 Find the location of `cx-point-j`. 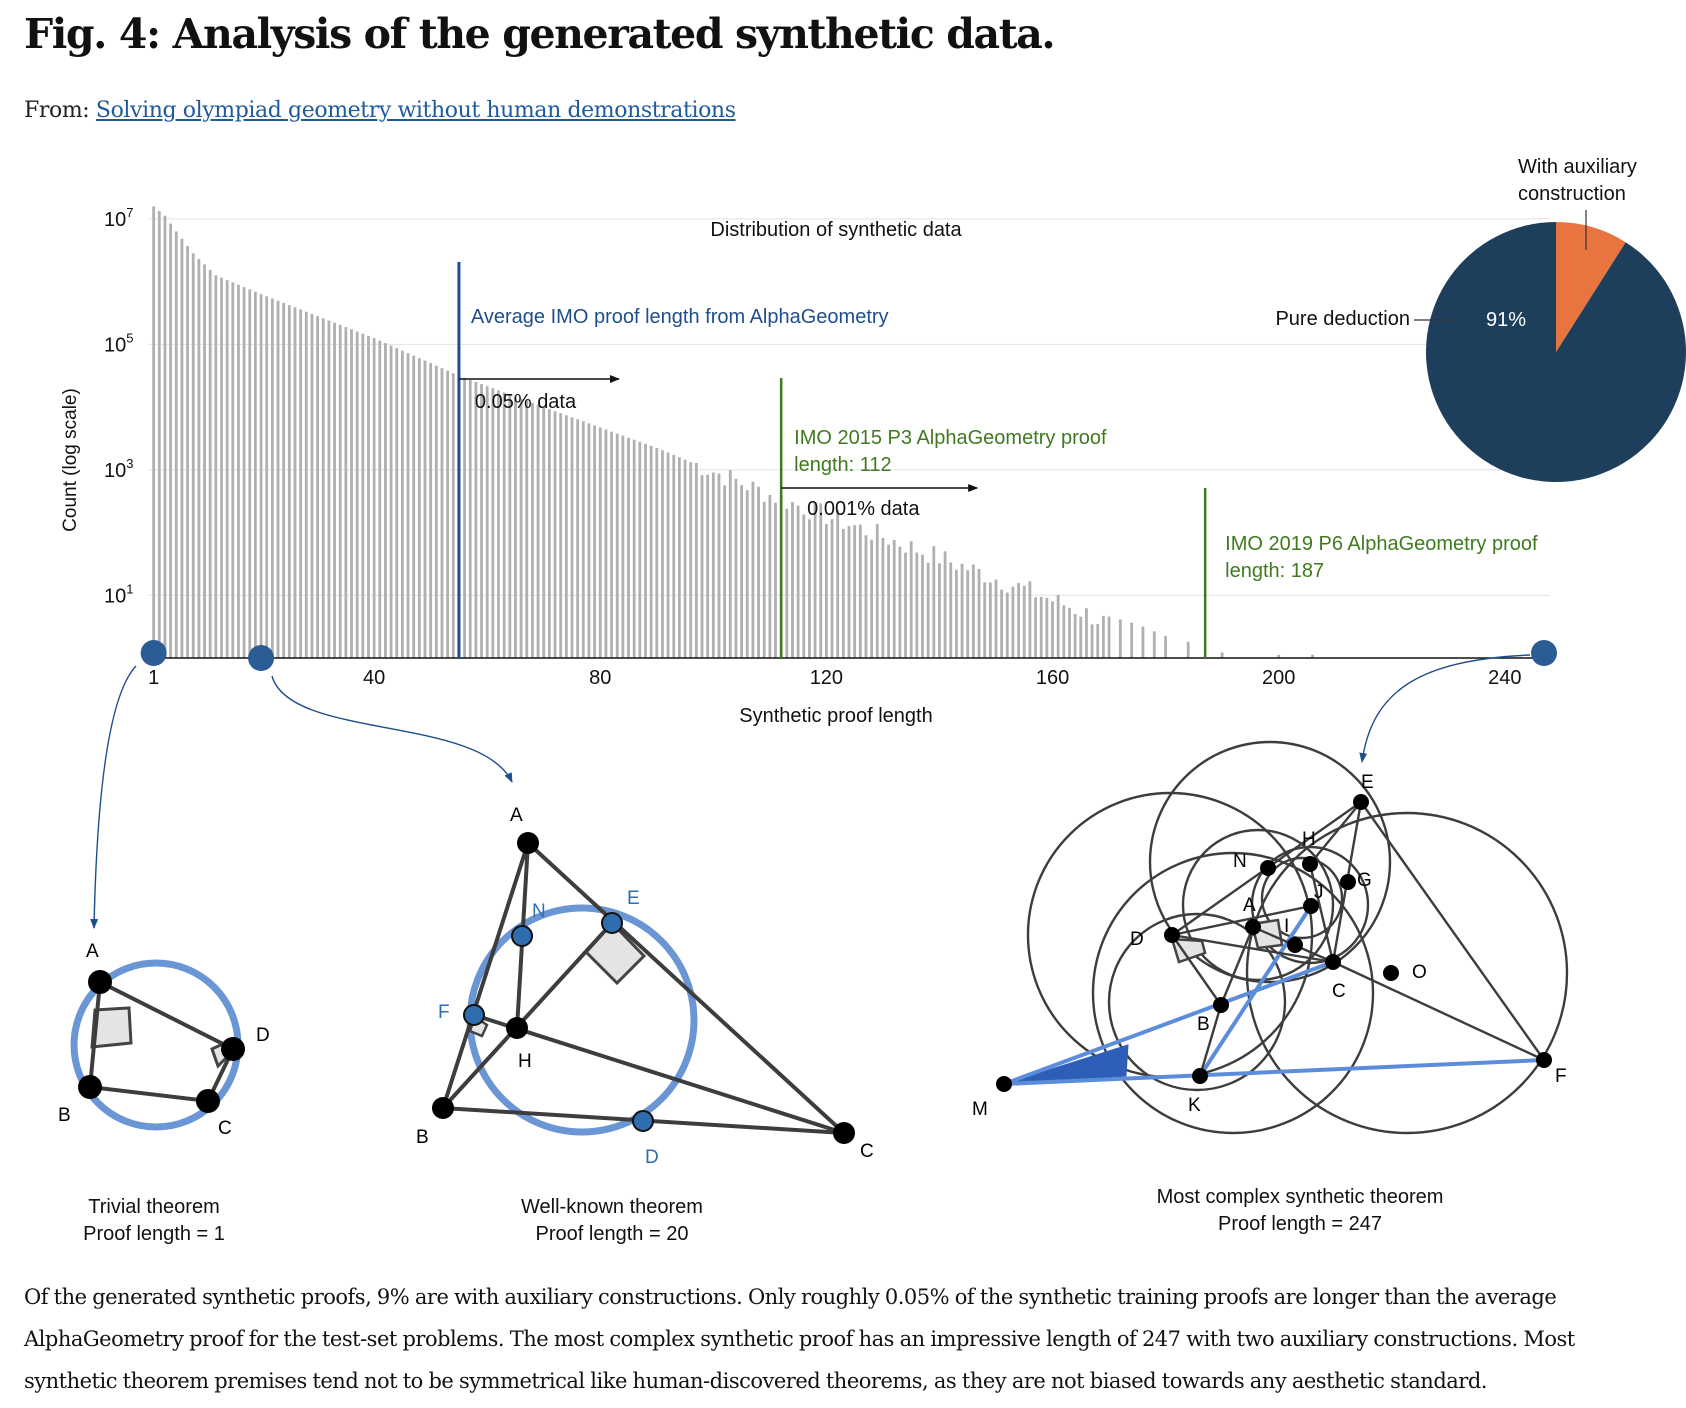

cx-point-j is located at coordinates (1311, 906).